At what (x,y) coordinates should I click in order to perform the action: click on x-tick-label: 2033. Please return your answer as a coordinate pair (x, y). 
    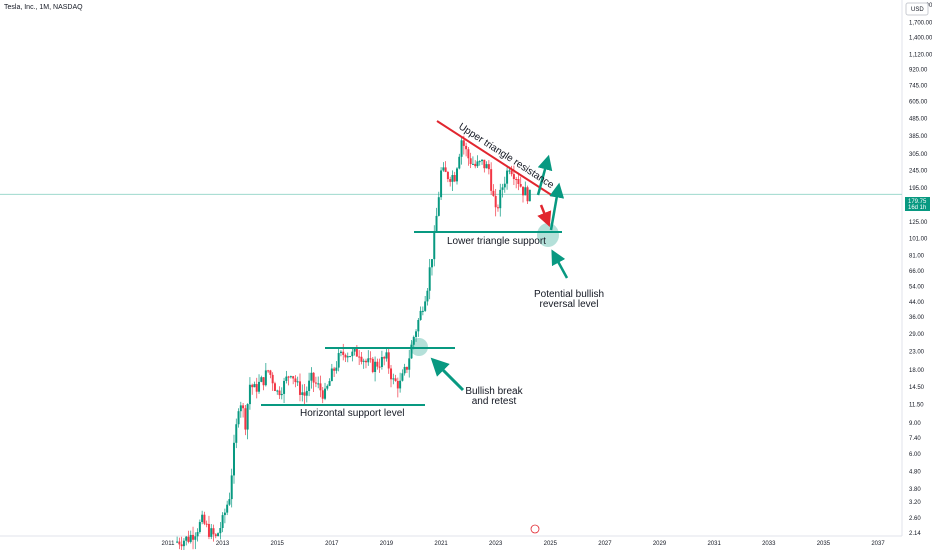
    Looking at the image, I should click on (769, 544).